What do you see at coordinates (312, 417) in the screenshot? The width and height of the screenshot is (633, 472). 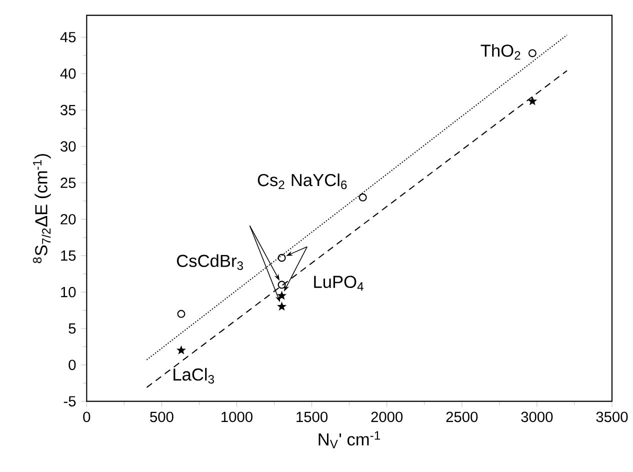 I see `x-tick-label: 1500` at bounding box center [312, 417].